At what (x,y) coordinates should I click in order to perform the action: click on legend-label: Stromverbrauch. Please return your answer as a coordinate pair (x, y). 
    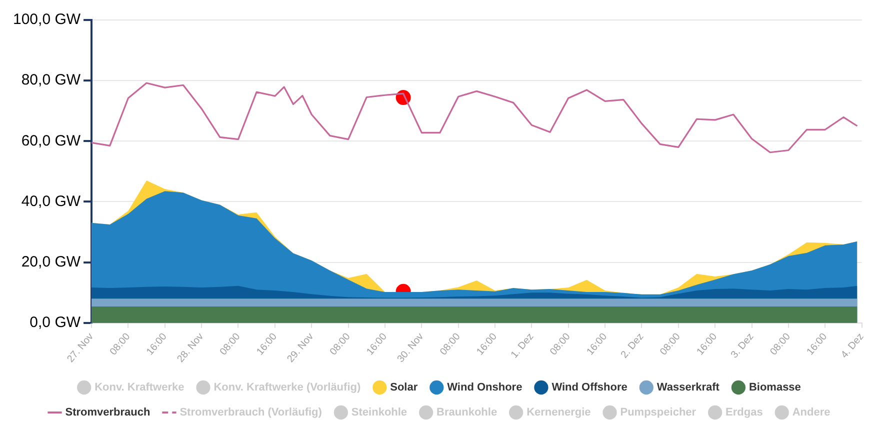
    Looking at the image, I should click on (108, 412).